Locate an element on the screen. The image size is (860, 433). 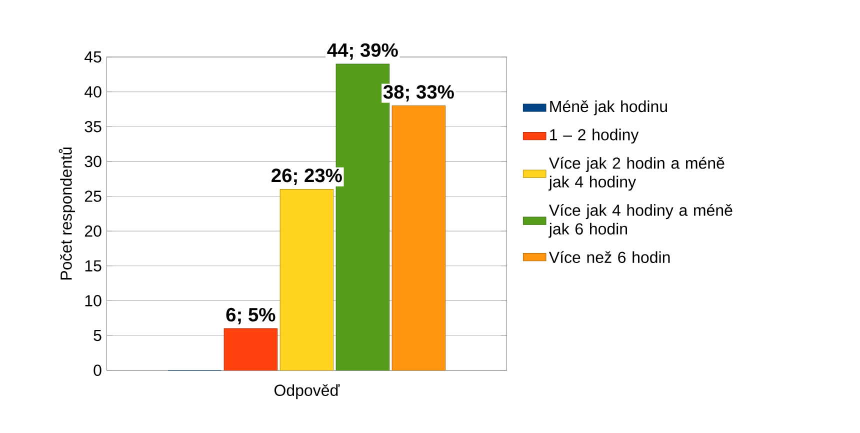
y-tick-label: 45 is located at coordinates (93, 57).